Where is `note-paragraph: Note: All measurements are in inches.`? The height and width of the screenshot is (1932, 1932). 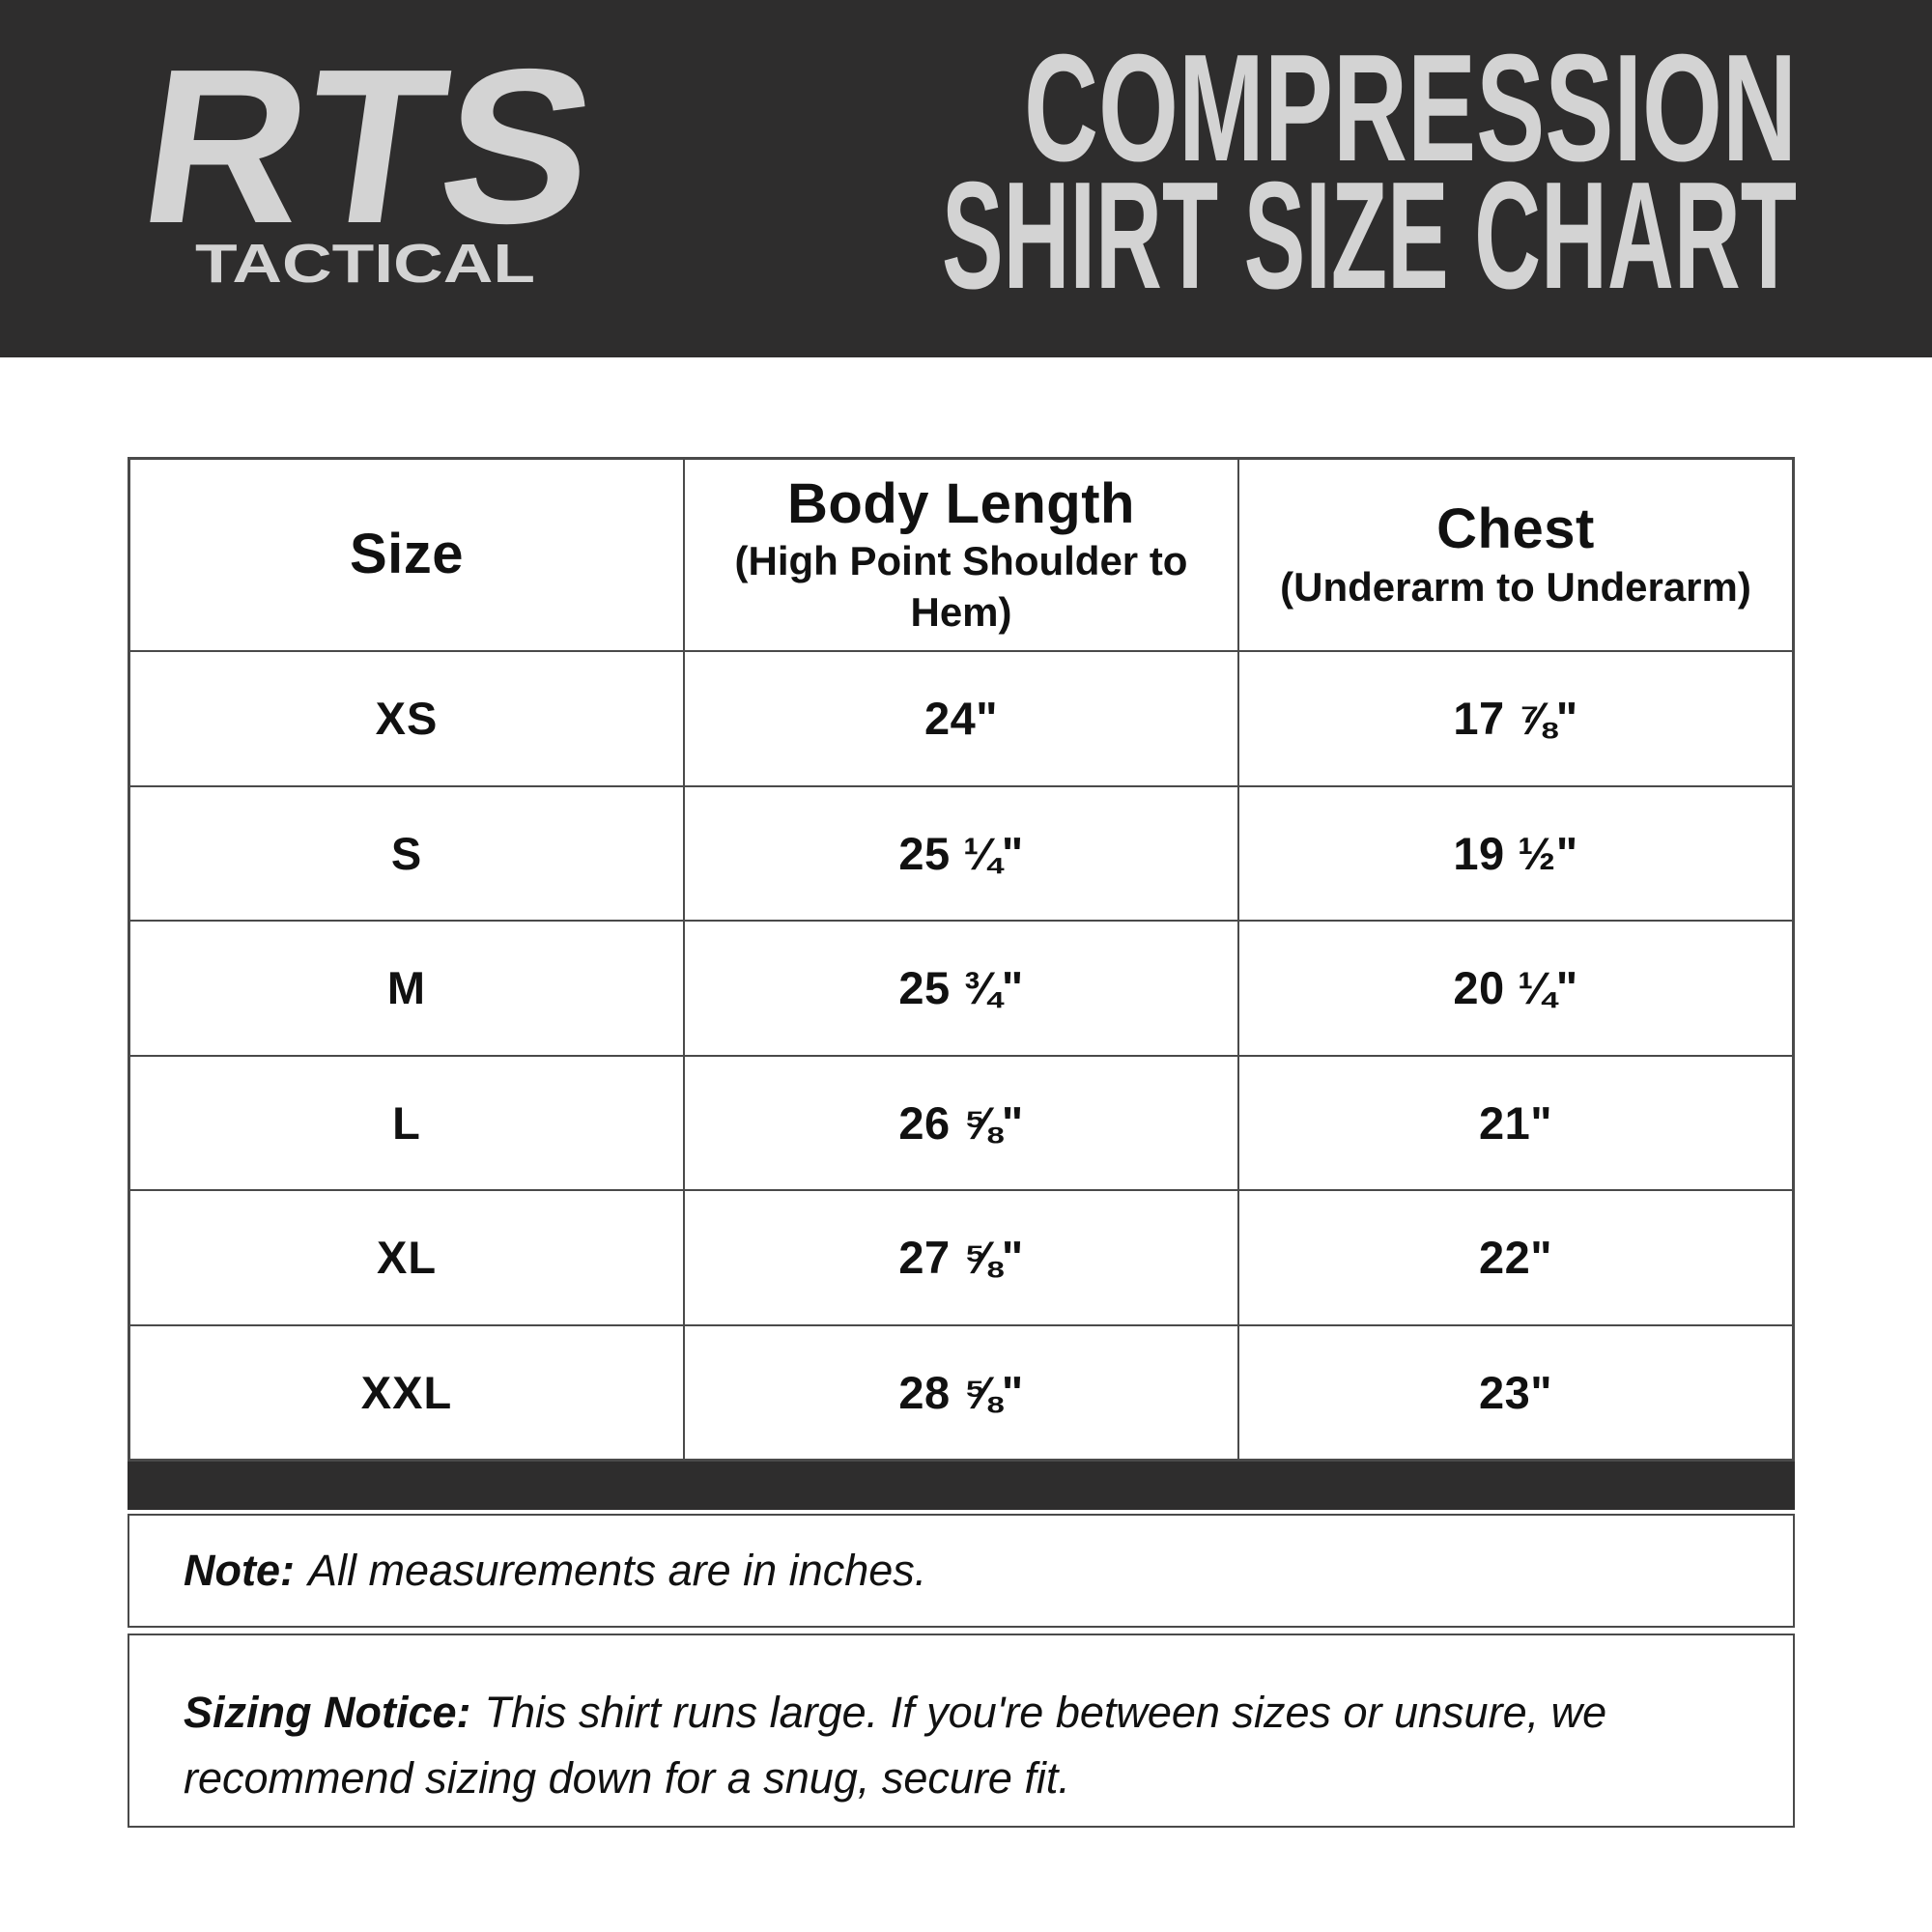 note-paragraph: Note: All measurements are in inches. is located at coordinates (555, 1571).